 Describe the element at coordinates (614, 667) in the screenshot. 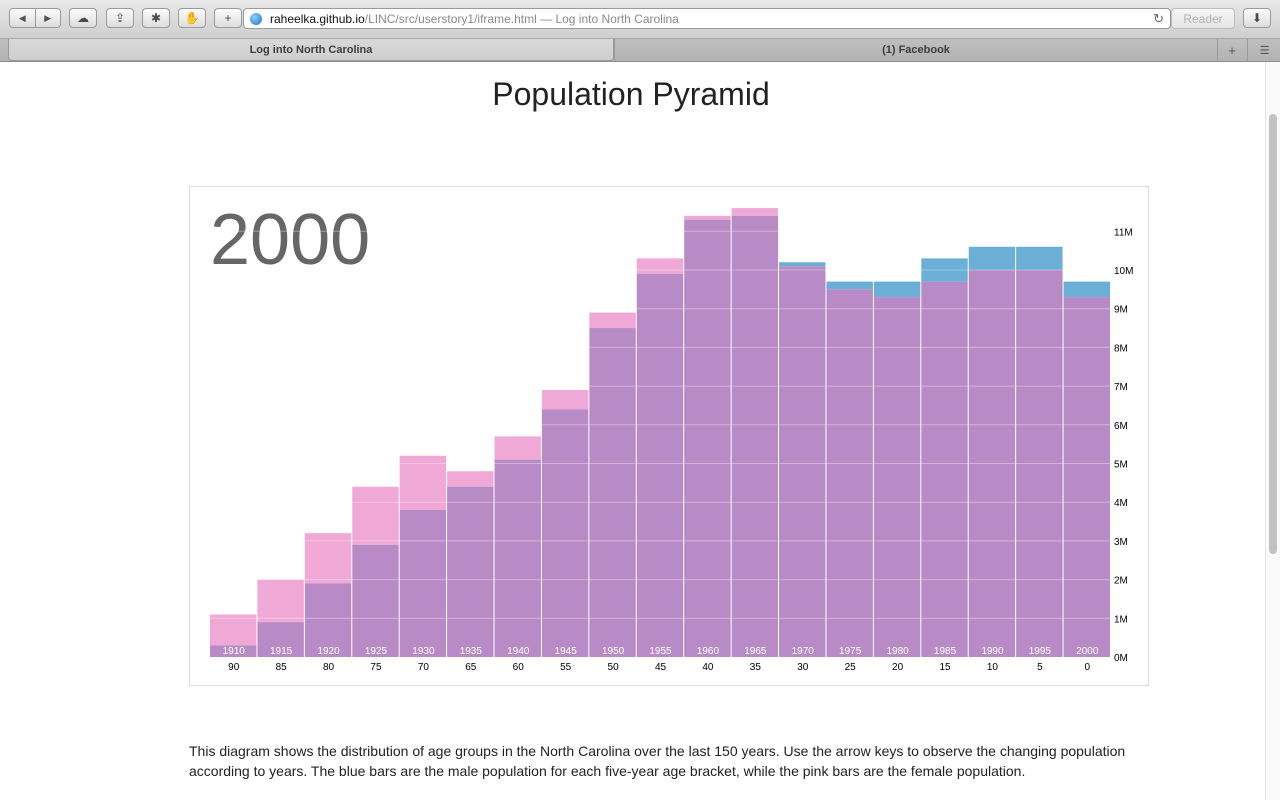

I see `age-tick-label: 50` at that location.